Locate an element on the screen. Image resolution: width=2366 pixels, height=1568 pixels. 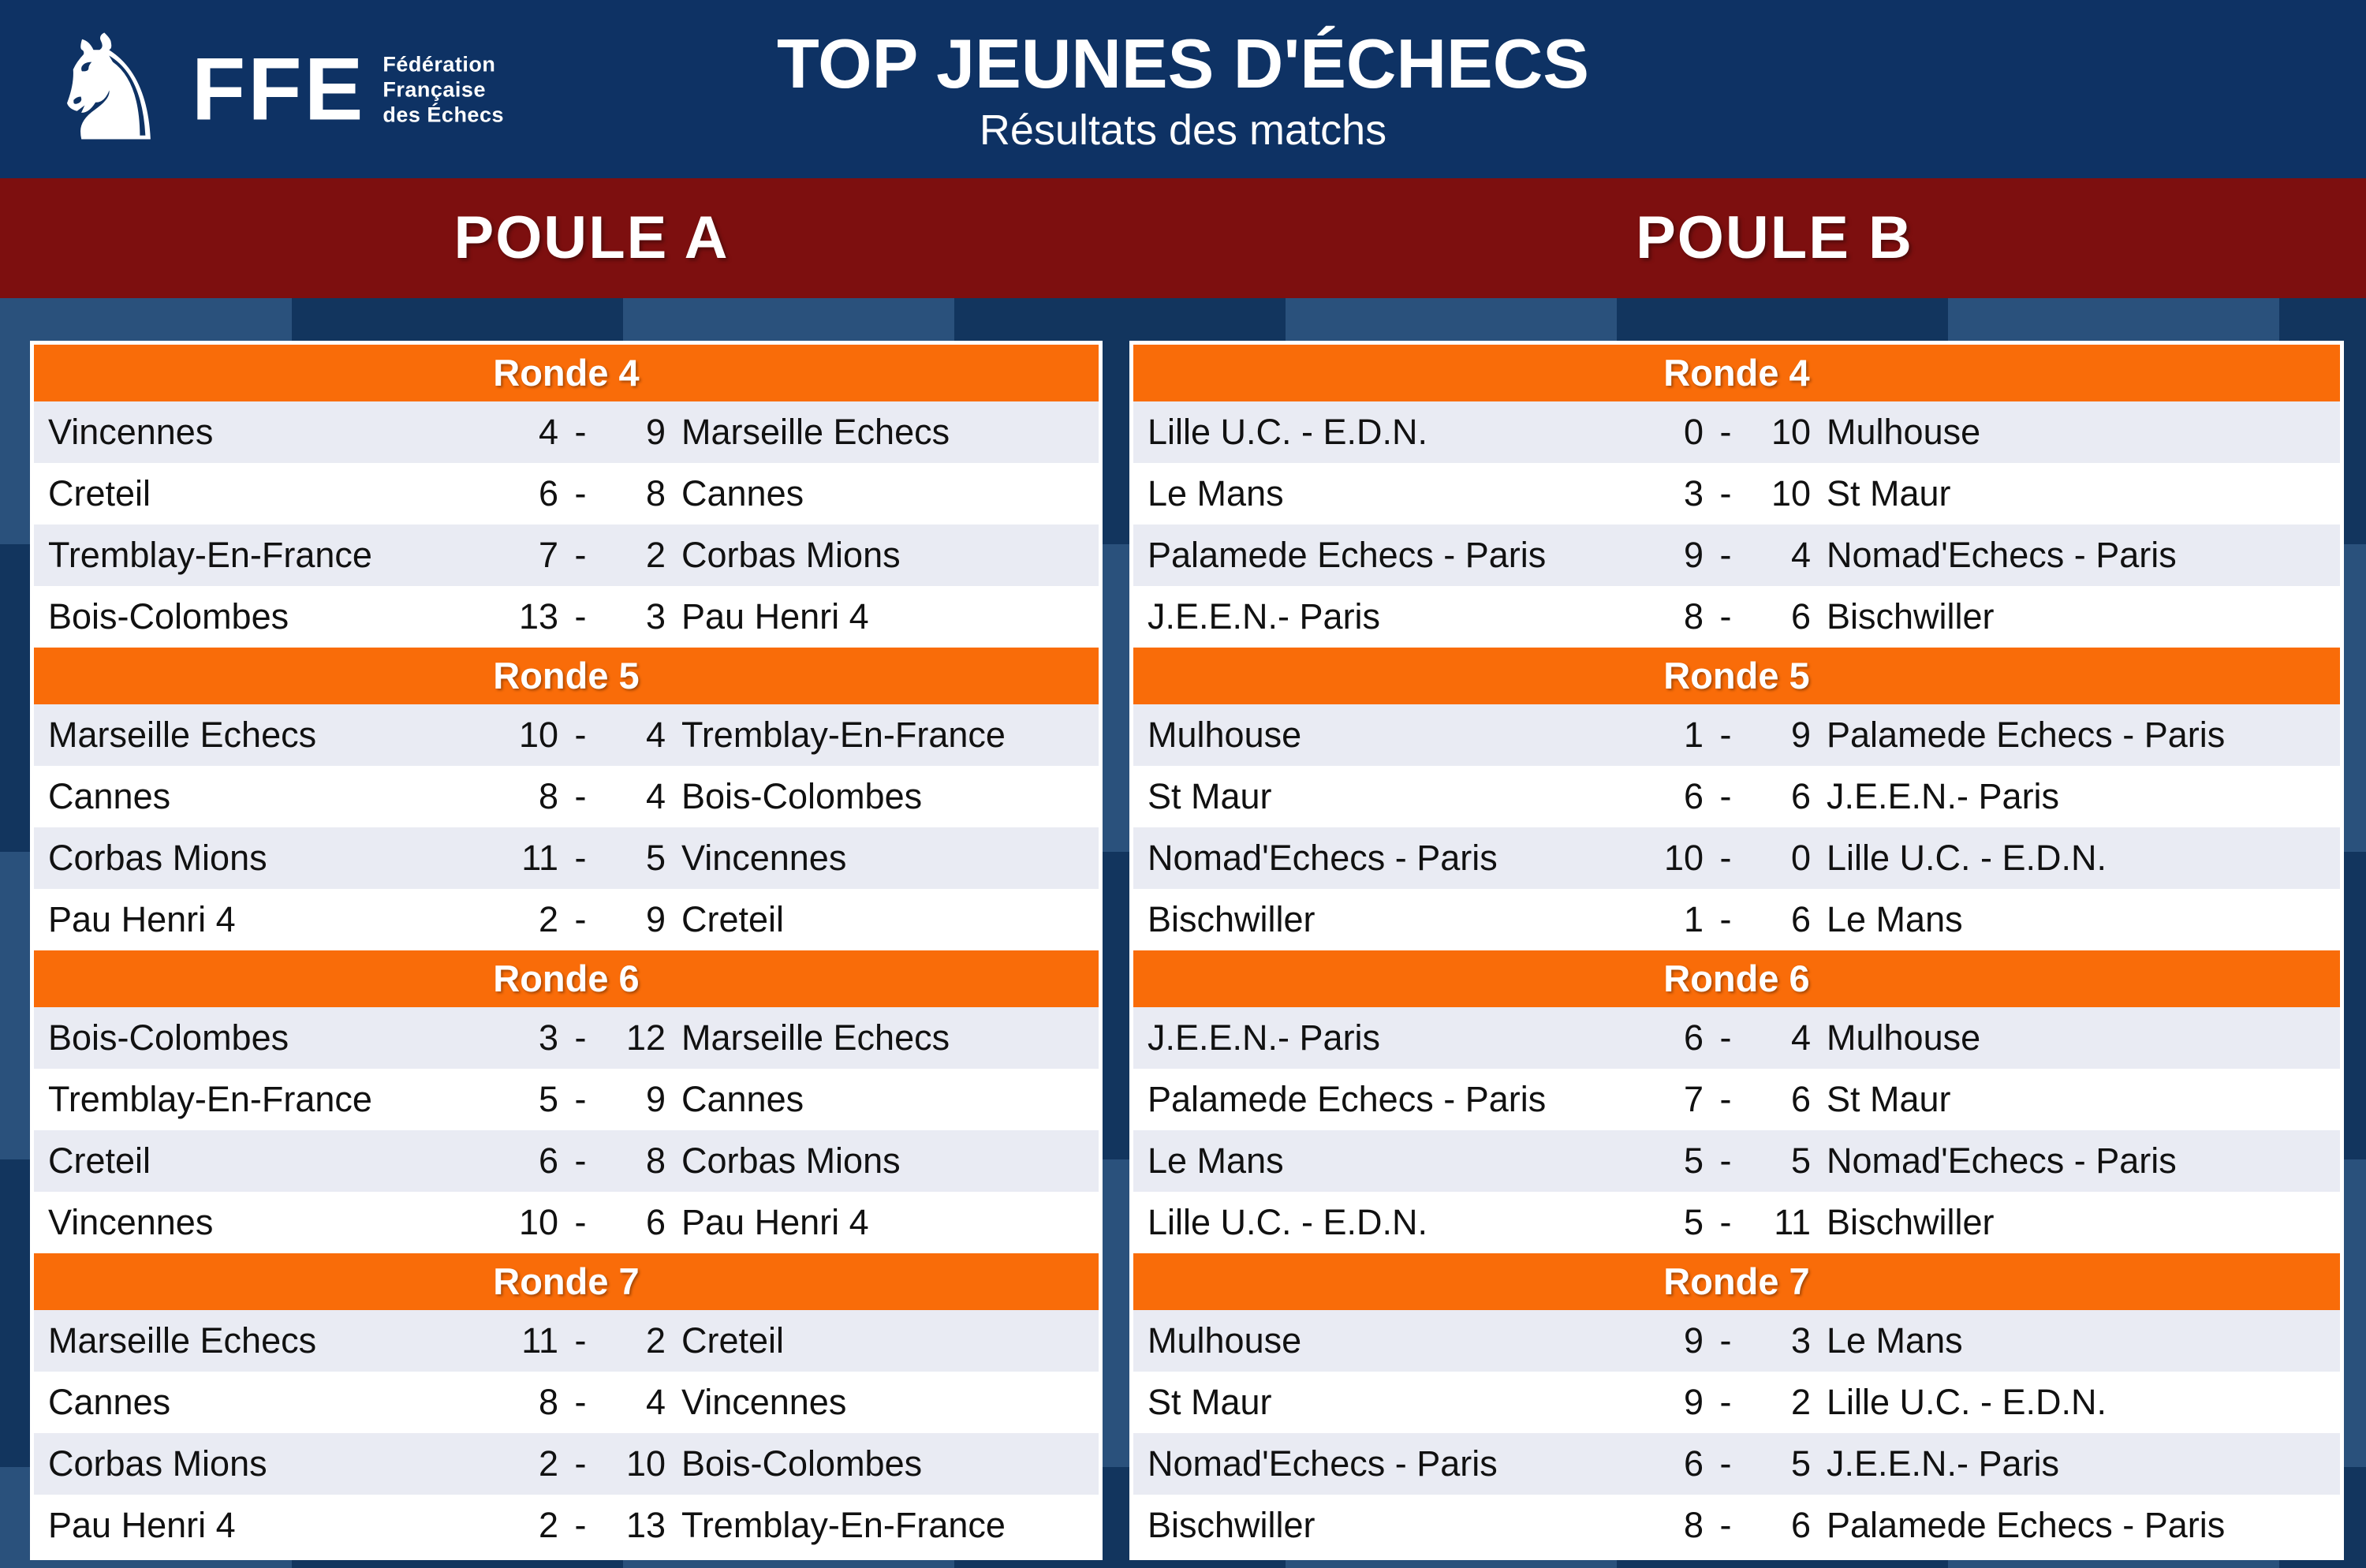
away-score: 8 is located at coordinates (655, 493).